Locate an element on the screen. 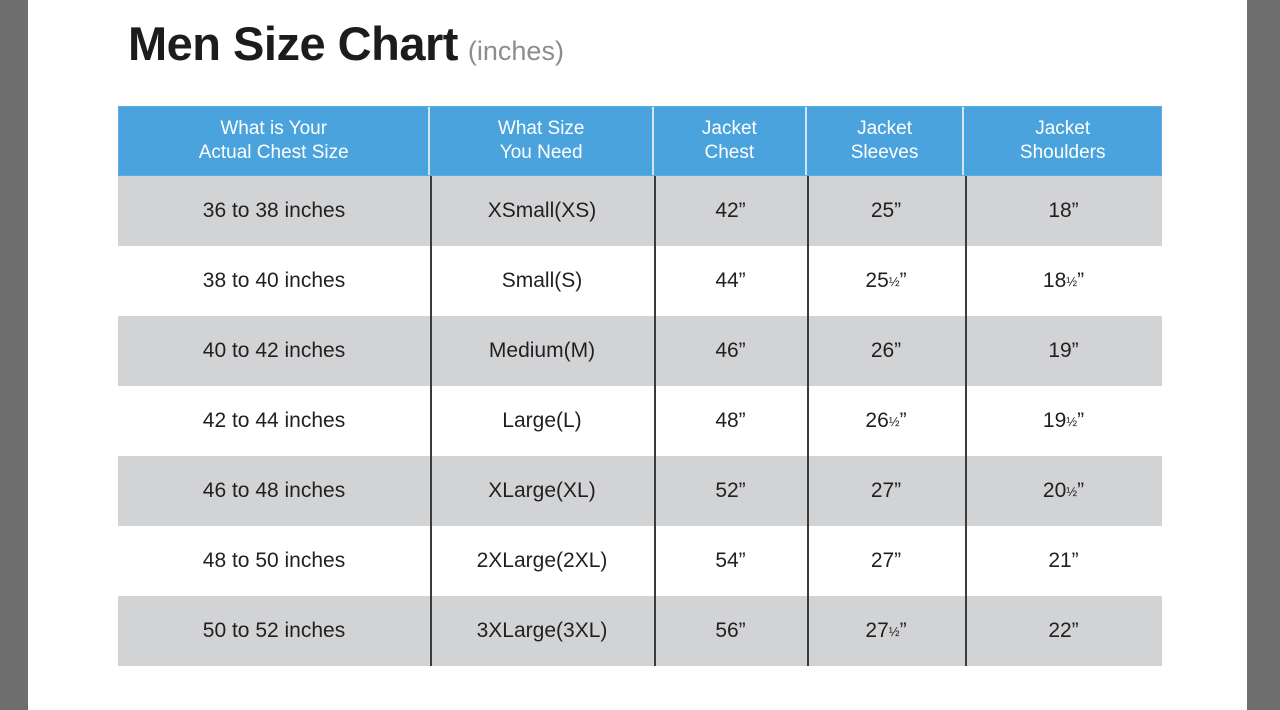  cell-jacket-sleeves: 25 ½” is located at coordinates (886, 281).